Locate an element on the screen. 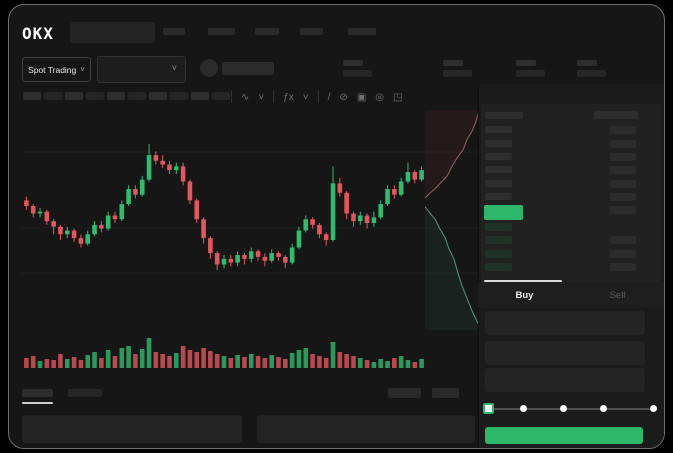 The height and width of the screenshot is (453, 673). market-type-label: Spot Trading is located at coordinates (52, 69).